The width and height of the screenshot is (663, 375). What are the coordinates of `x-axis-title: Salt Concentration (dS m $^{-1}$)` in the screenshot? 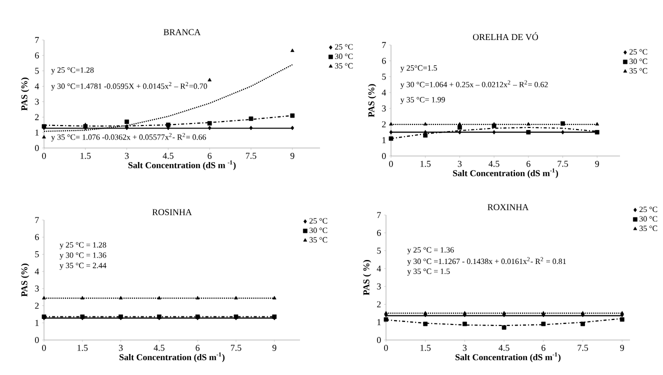 It's located at (182, 165).